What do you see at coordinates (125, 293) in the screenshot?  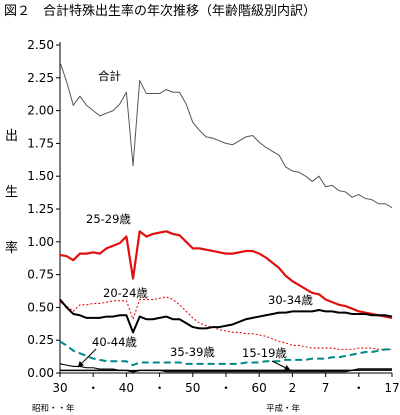 I see `series-label-20-24: 20-24歳` at bounding box center [125, 293].